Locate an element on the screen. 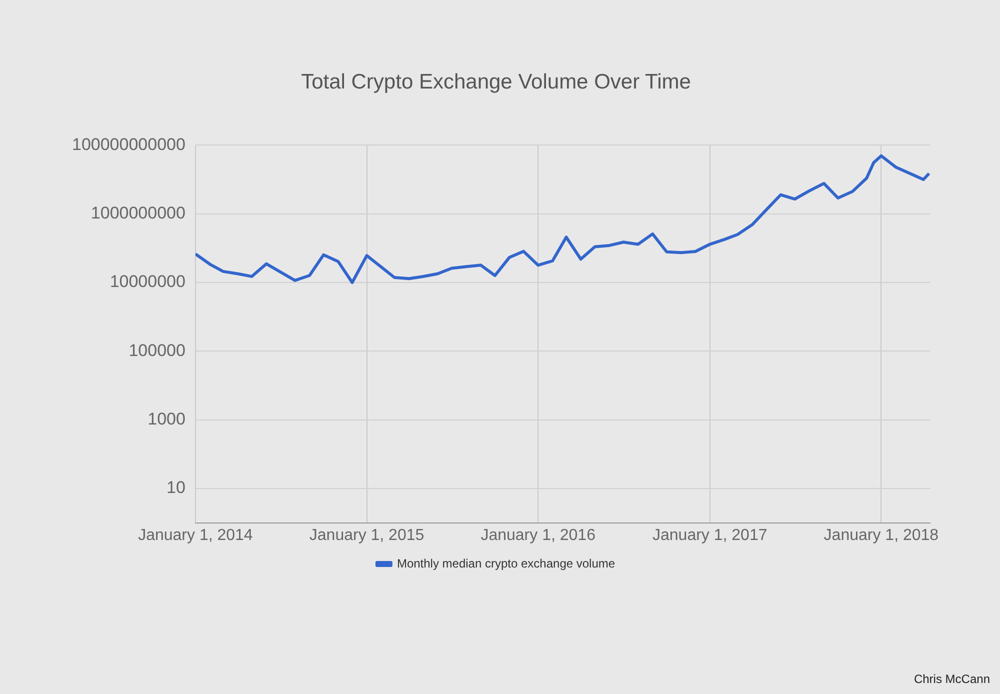 The width and height of the screenshot is (1000, 694). x-tick-label: January 1, 2017 is located at coordinates (710, 535).